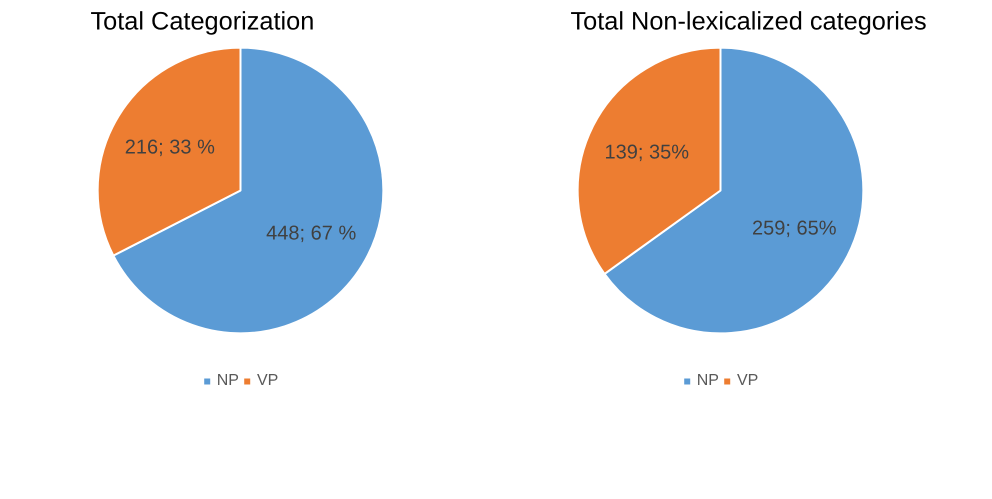 Image resolution: width=992 pixels, height=499 pixels. What do you see at coordinates (647, 153) in the screenshot?
I see `data-label: 139; 35%` at bounding box center [647, 153].